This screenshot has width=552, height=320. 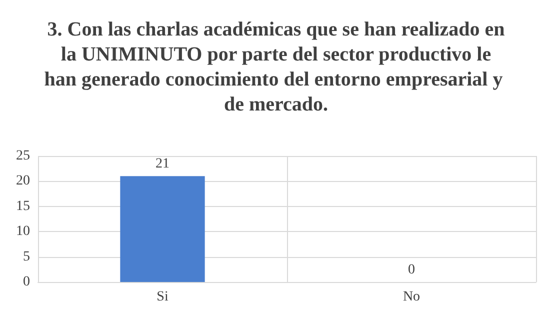 What do you see at coordinates (411, 297) in the screenshot?
I see `x-tick-label: No` at bounding box center [411, 297].